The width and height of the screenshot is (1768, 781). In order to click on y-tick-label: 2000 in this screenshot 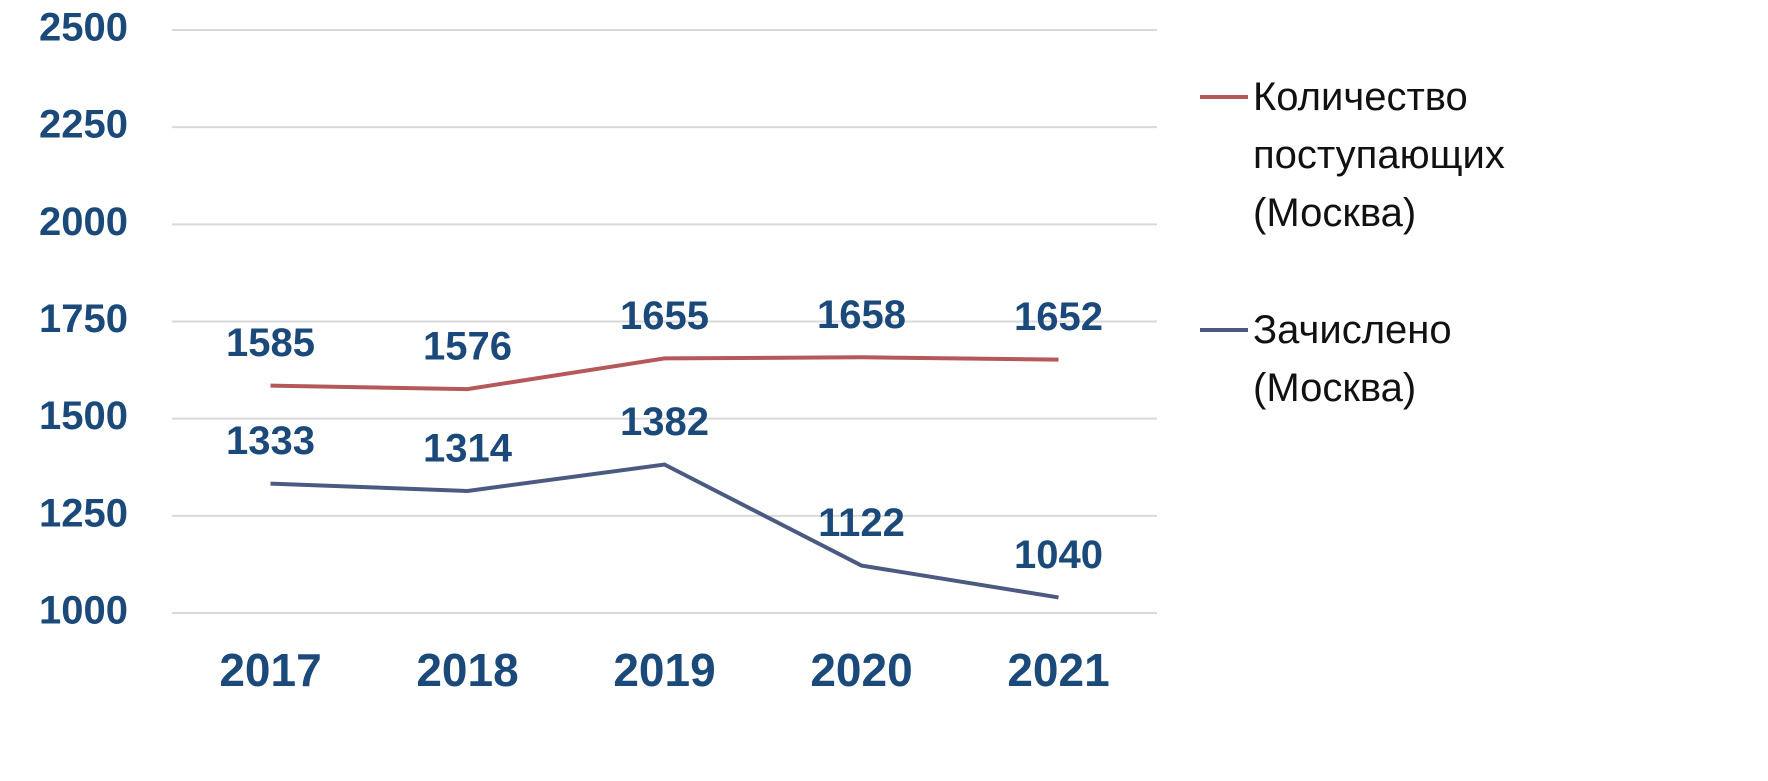, I will do `click(83, 222)`.